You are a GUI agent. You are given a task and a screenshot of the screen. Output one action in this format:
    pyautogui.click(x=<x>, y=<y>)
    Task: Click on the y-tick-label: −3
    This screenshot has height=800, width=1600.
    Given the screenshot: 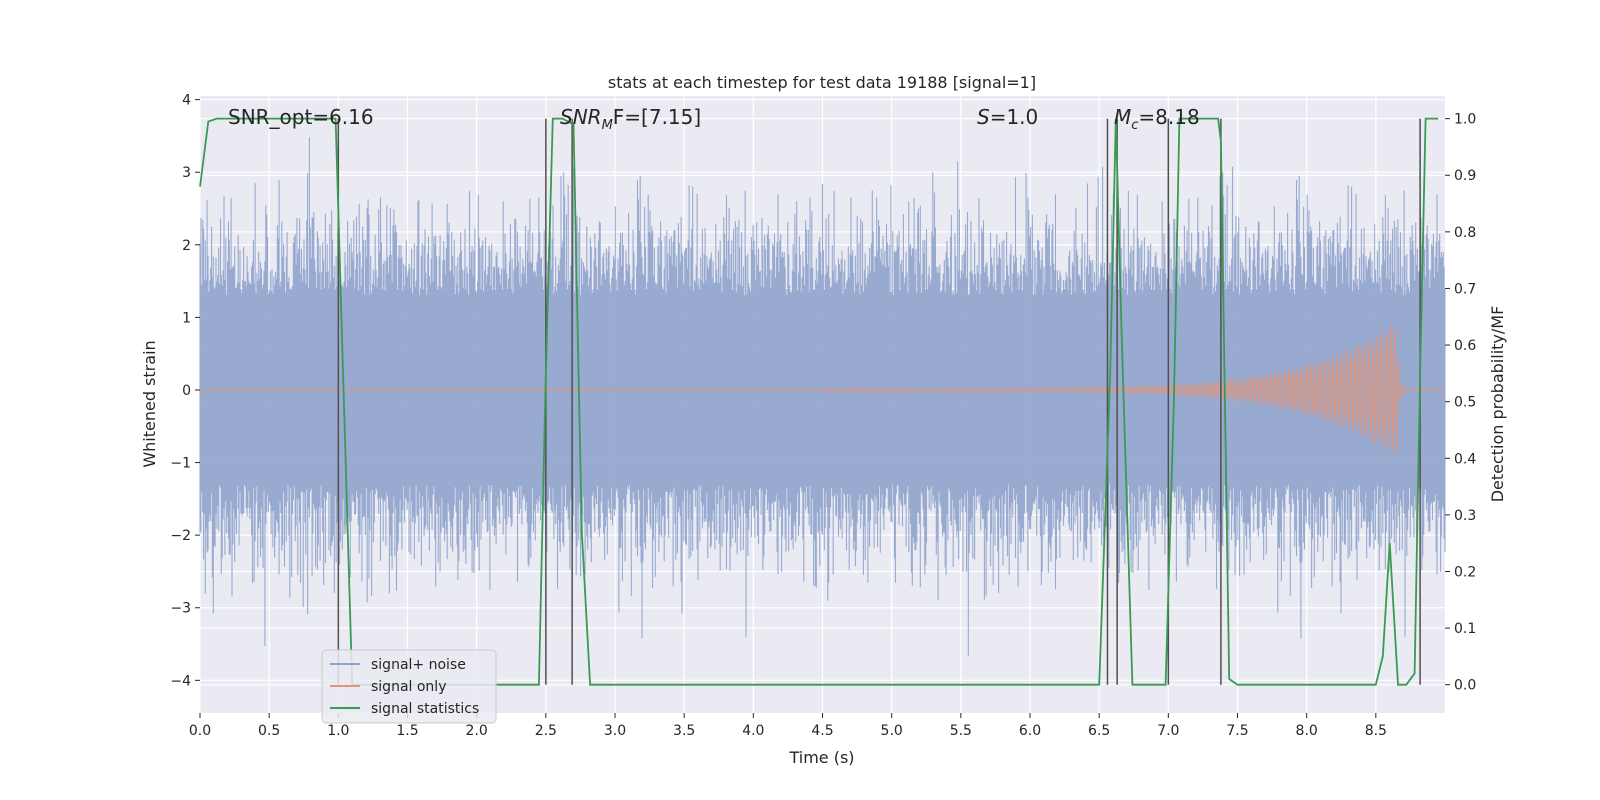 What is the action you would take?
    pyautogui.click(x=180, y=609)
    